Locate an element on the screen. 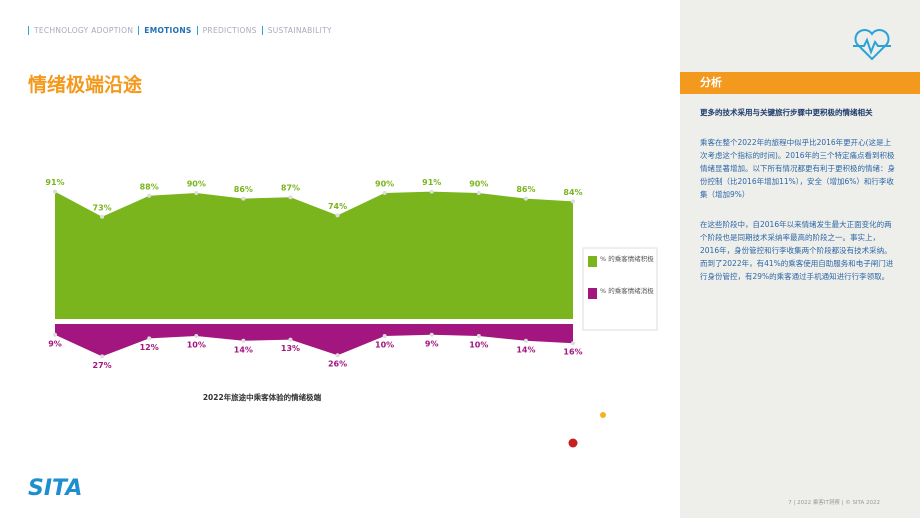  data-label: 27% is located at coordinates (102, 365).